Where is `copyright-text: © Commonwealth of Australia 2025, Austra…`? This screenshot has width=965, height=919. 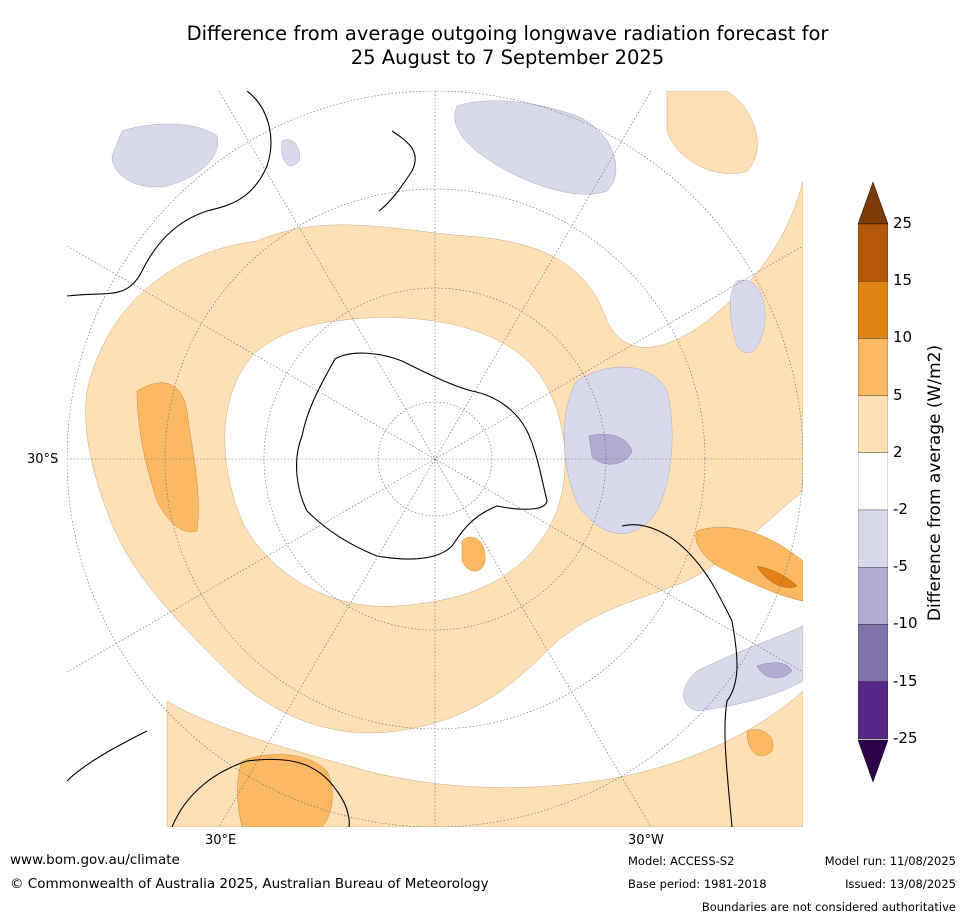 copyright-text: © Commonwealth of Australia 2025, Austra… is located at coordinates (249, 884).